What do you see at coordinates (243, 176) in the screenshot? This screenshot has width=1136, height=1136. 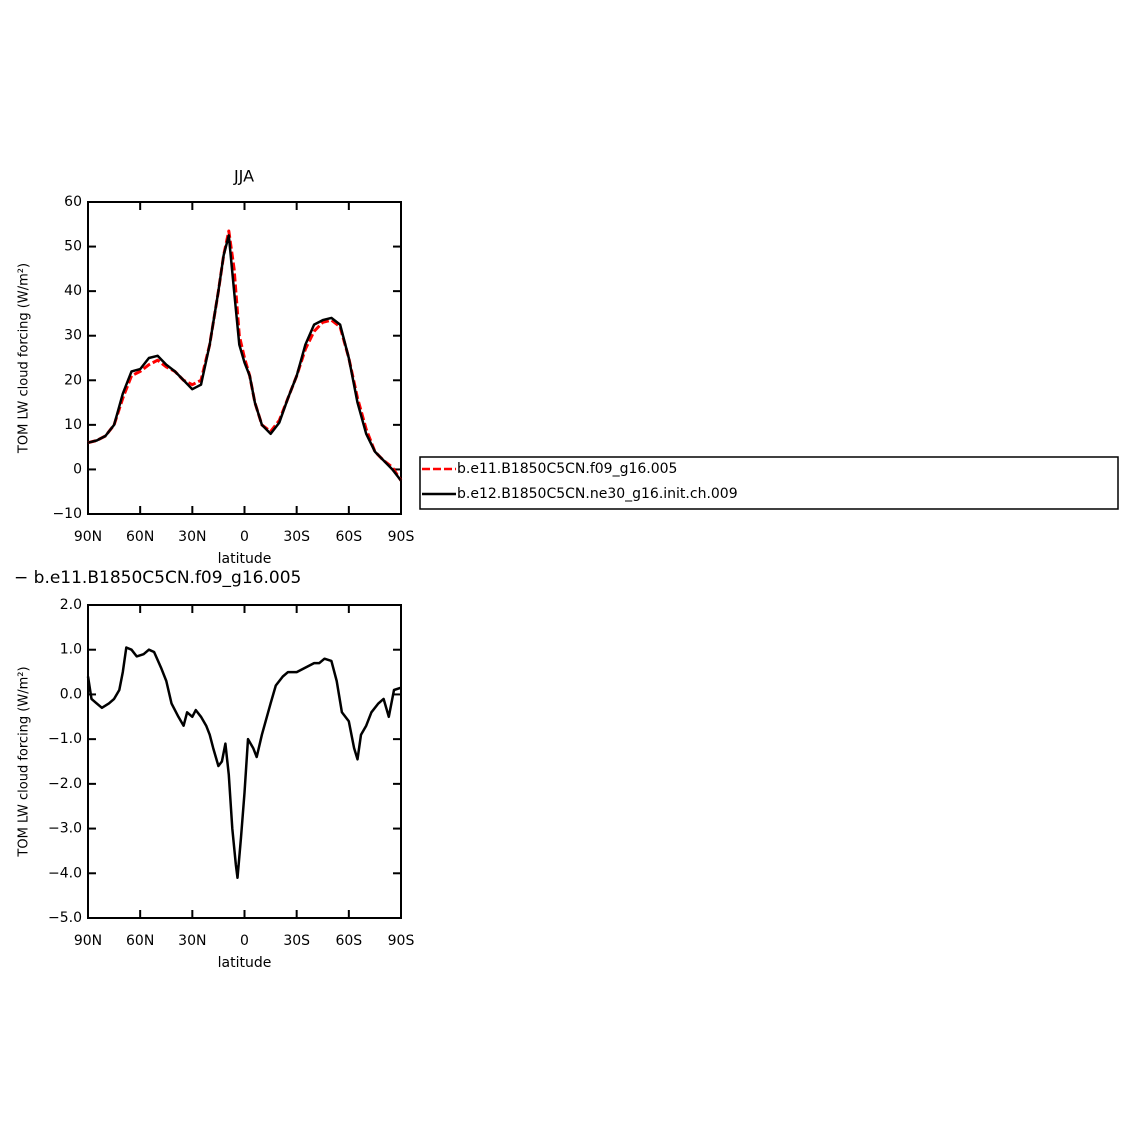 I see `chart-title: JJA` at bounding box center [243, 176].